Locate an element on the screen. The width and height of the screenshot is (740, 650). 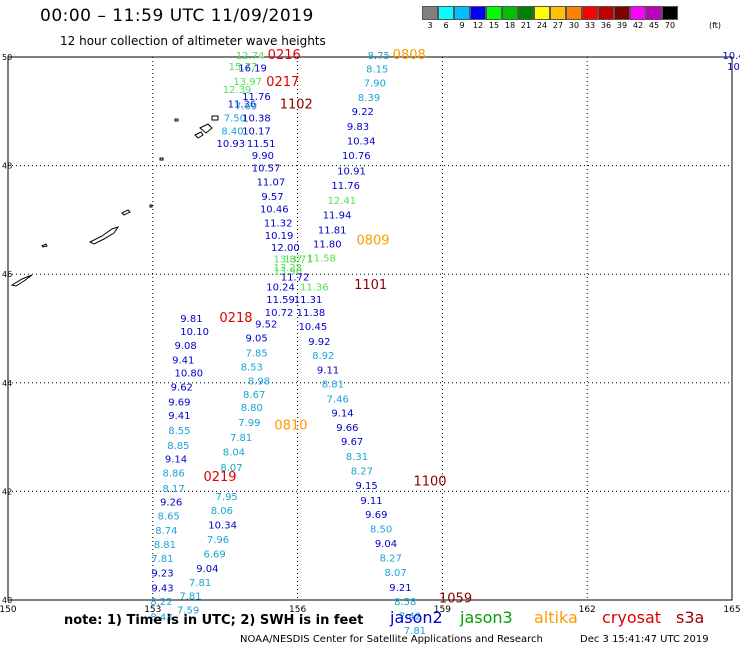
wave-height-value: 7.96 is located at coordinates (218, 540).